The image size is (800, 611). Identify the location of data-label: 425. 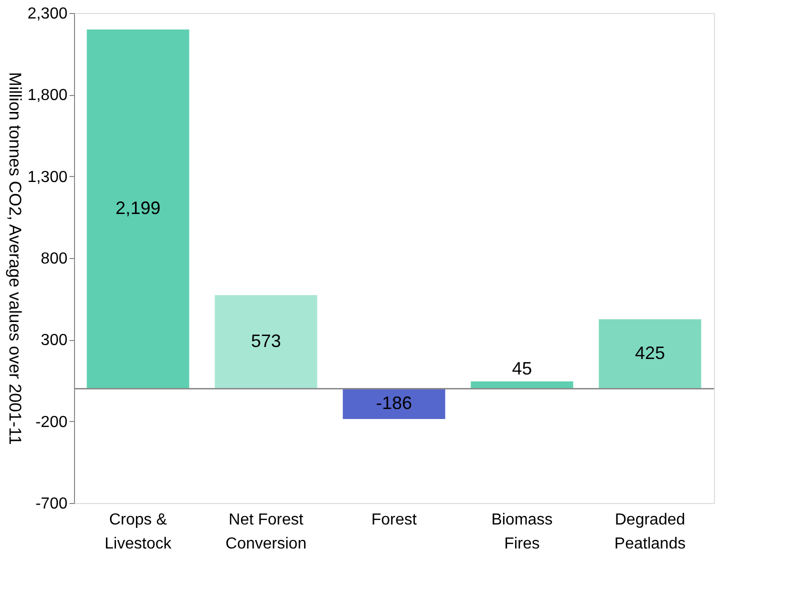
(650, 352).